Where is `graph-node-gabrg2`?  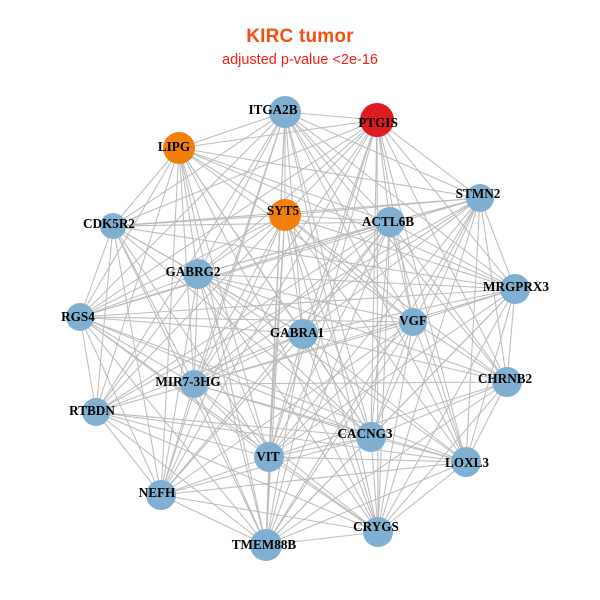 graph-node-gabrg2 is located at coordinates (198, 274).